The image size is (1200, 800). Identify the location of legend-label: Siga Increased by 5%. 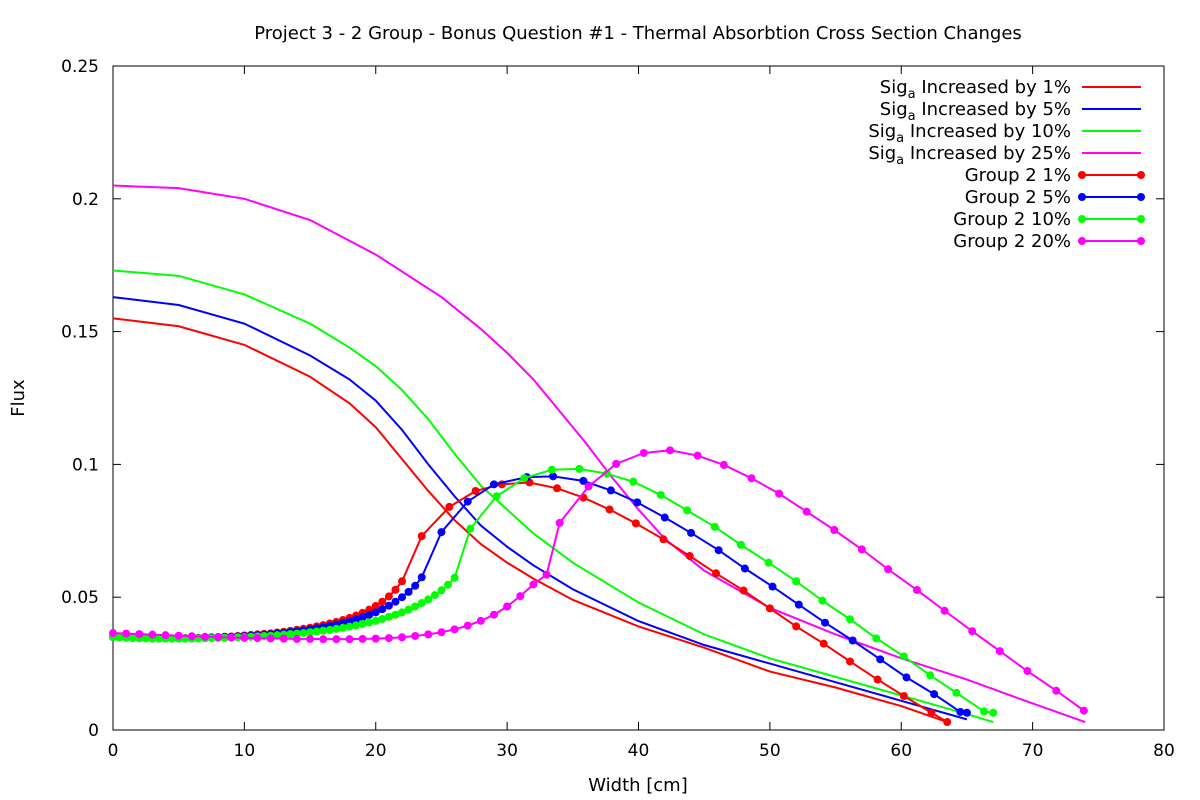
(975, 111).